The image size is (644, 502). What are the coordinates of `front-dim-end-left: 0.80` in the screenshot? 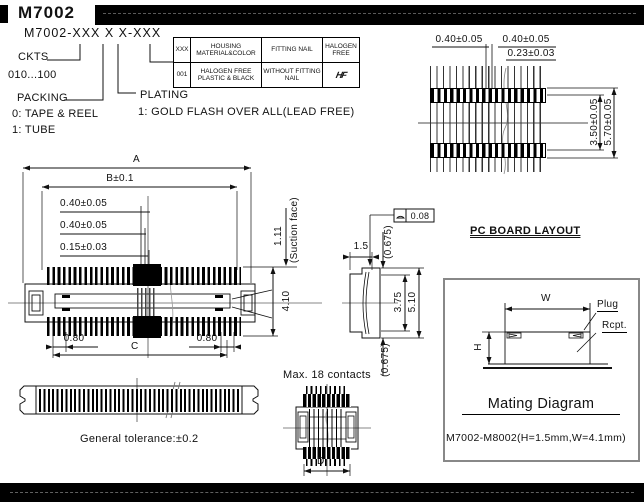 It's located at (74, 338).